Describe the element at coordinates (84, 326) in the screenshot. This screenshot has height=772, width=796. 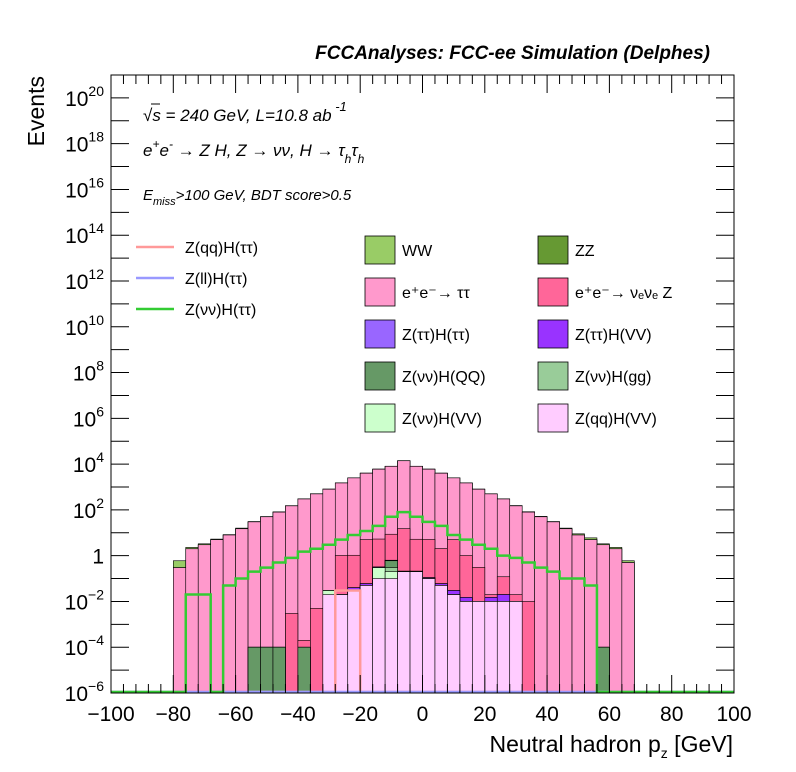
I see `y-tick-label: 10¹⁰` at that location.